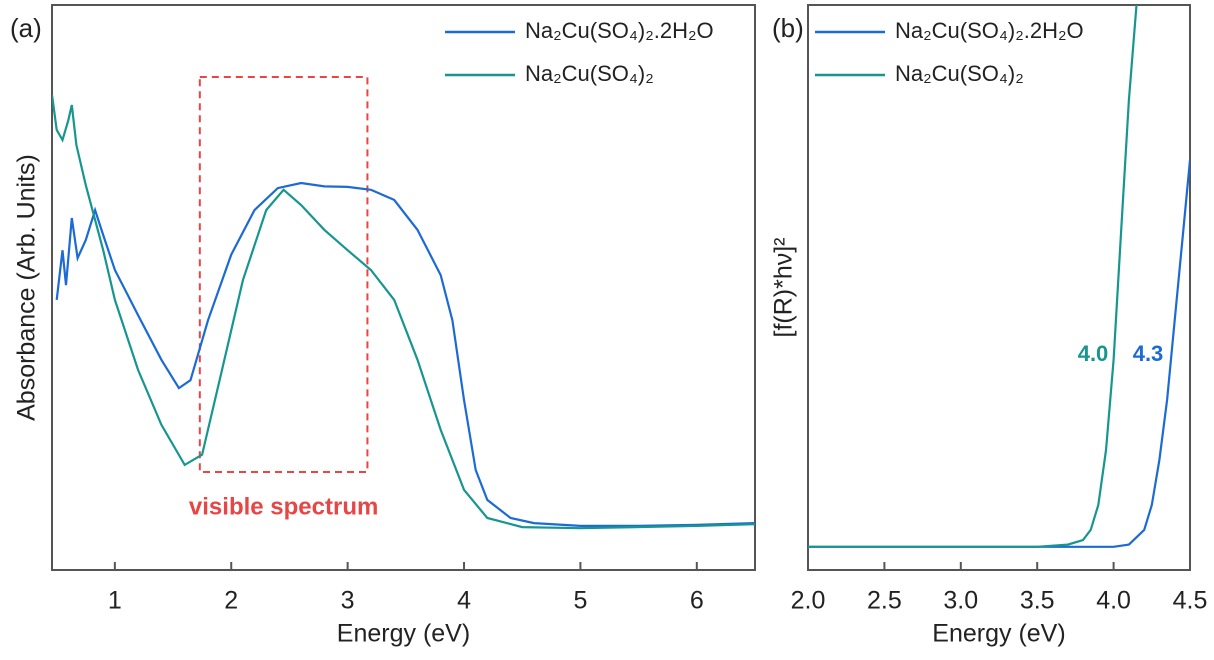 The height and width of the screenshot is (660, 1214). What do you see at coordinates (348, 601) in the screenshot?
I see `x-tick-label: 3` at bounding box center [348, 601].